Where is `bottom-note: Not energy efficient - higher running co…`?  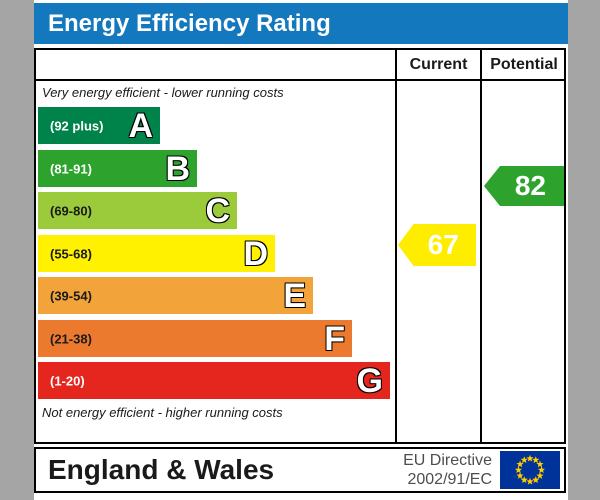 bottom-note: Not energy efficient - higher running co… is located at coordinates (162, 412).